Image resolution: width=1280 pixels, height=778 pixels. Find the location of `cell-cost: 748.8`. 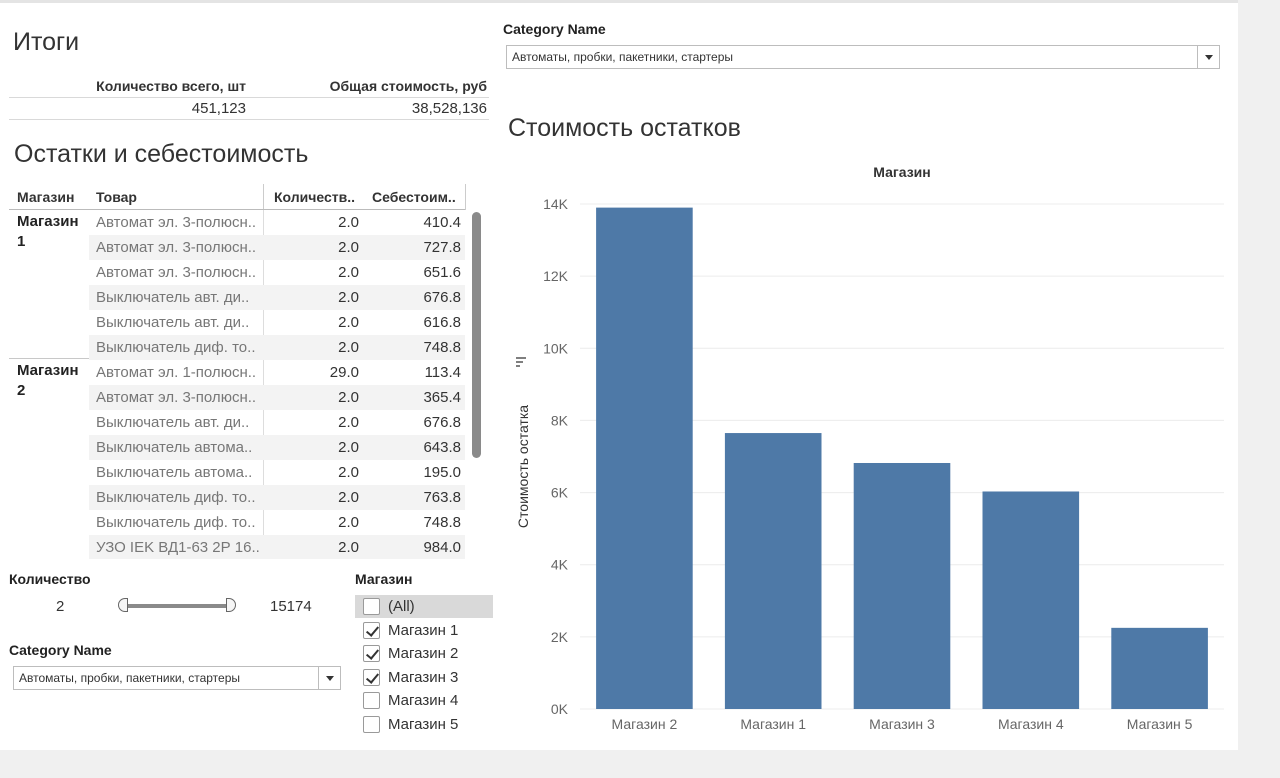

cell-cost: 748.8 is located at coordinates (442, 522).